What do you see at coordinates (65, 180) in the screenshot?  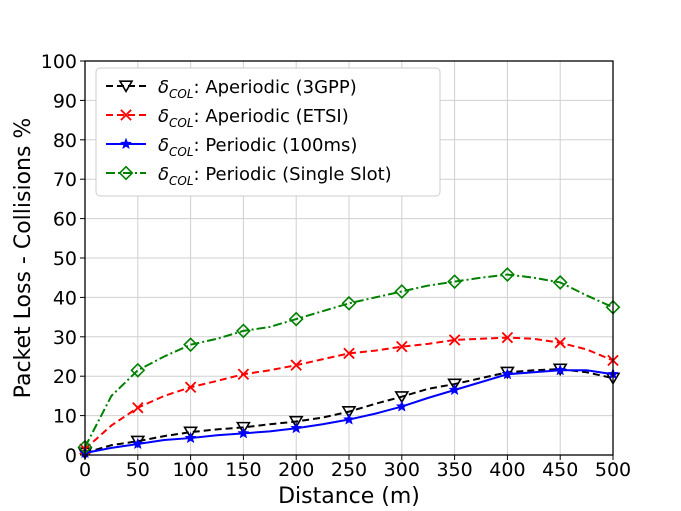 I see `y-tick-label: 70` at bounding box center [65, 180].